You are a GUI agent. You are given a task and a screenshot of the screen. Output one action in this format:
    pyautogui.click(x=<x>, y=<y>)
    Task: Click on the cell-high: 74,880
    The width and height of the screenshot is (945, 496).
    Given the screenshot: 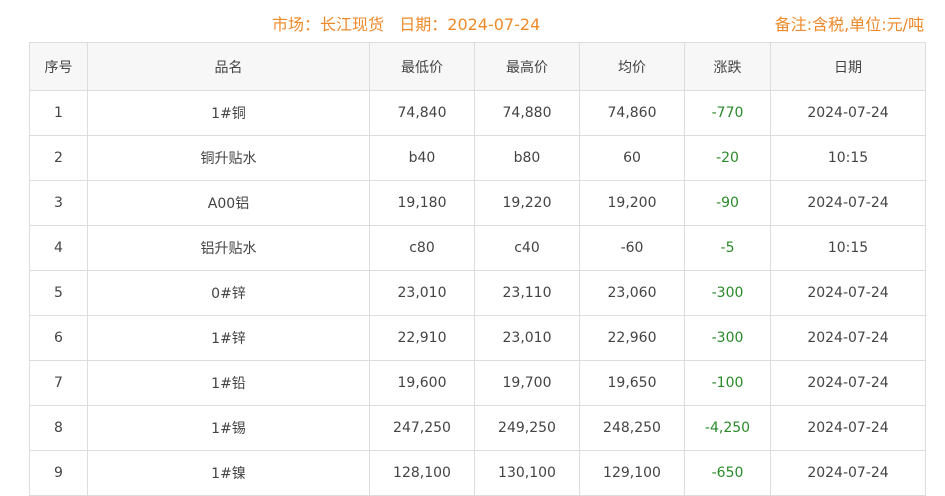 What is the action you would take?
    pyautogui.click(x=527, y=113)
    